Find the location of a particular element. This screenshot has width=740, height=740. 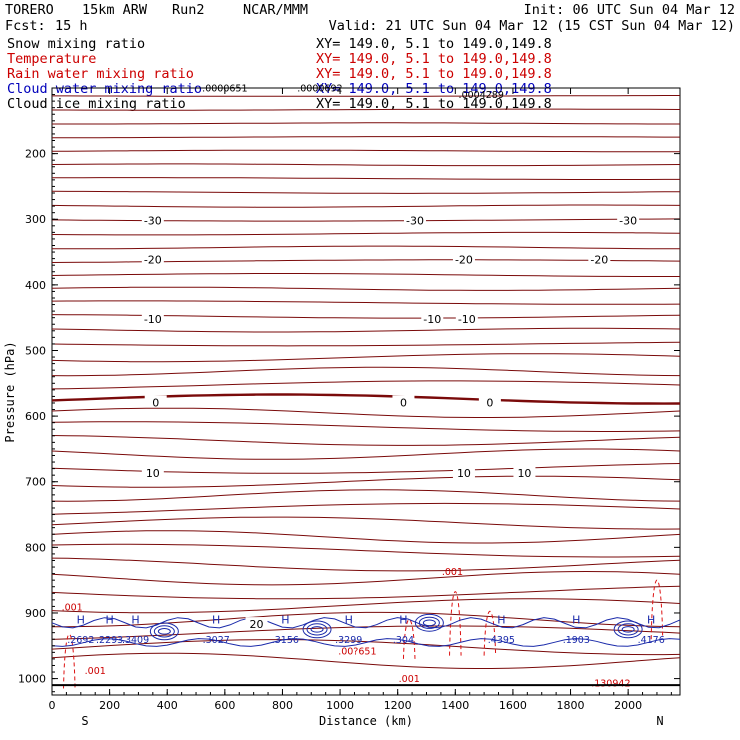

cloud-water-contours is located at coordinates (366, 630).